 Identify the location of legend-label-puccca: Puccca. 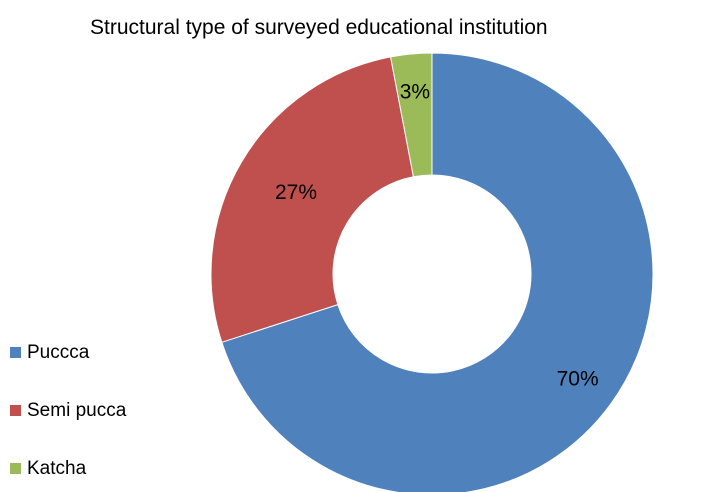
(58, 352).